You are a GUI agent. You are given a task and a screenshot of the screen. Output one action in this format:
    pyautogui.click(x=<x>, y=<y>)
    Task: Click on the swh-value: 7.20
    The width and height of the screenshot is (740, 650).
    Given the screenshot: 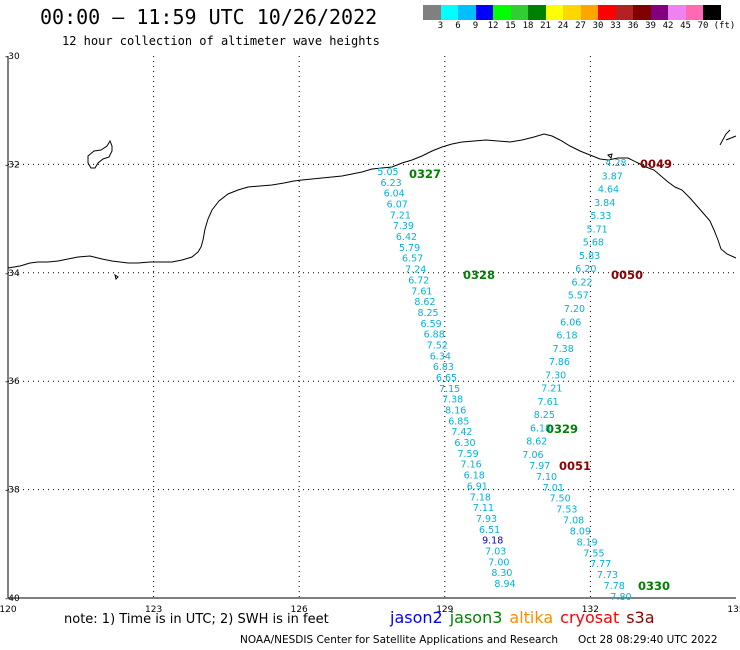 What is the action you would take?
    pyautogui.click(x=574, y=309)
    